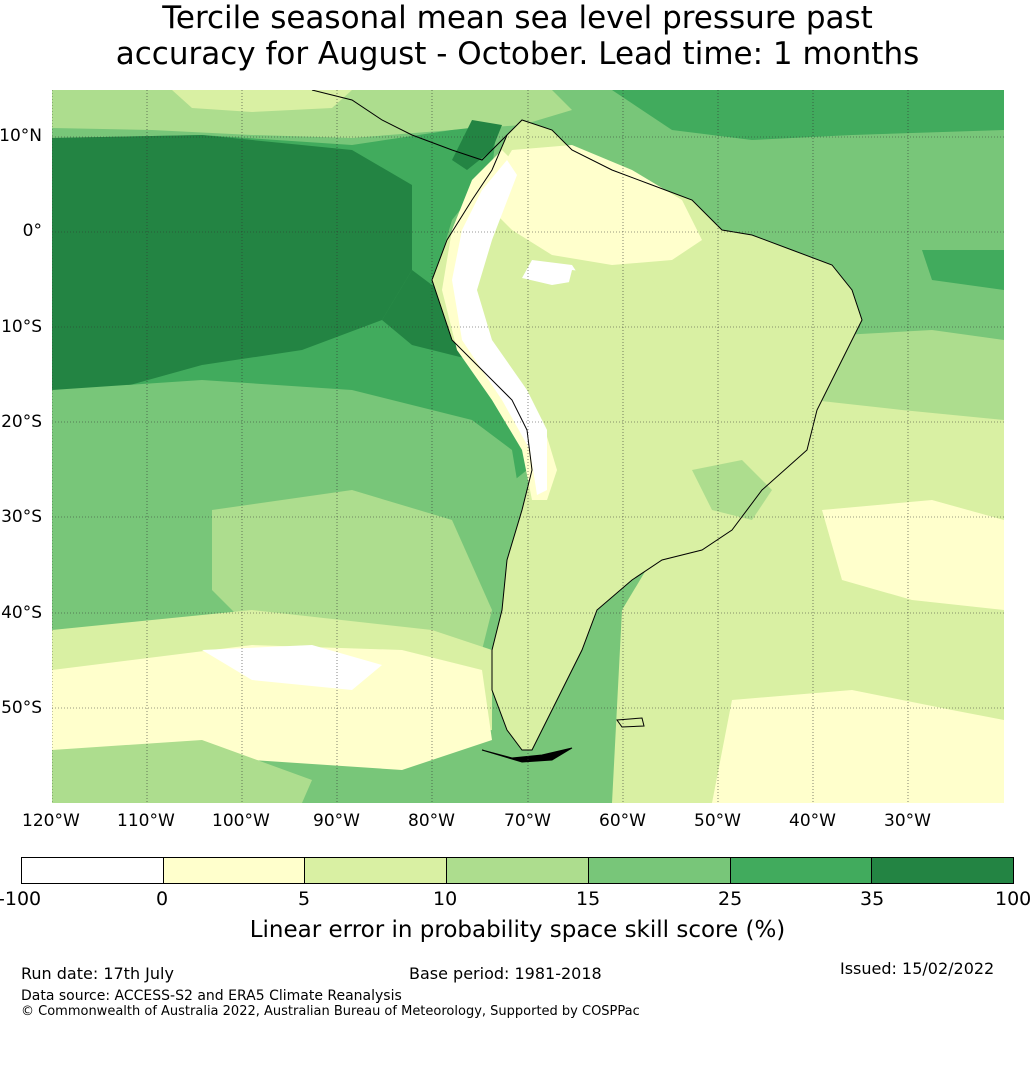 The image size is (1035, 1065). Describe the element at coordinates (505, 973) in the screenshot. I see `base-period: Base period: 1981-2018` at that location.